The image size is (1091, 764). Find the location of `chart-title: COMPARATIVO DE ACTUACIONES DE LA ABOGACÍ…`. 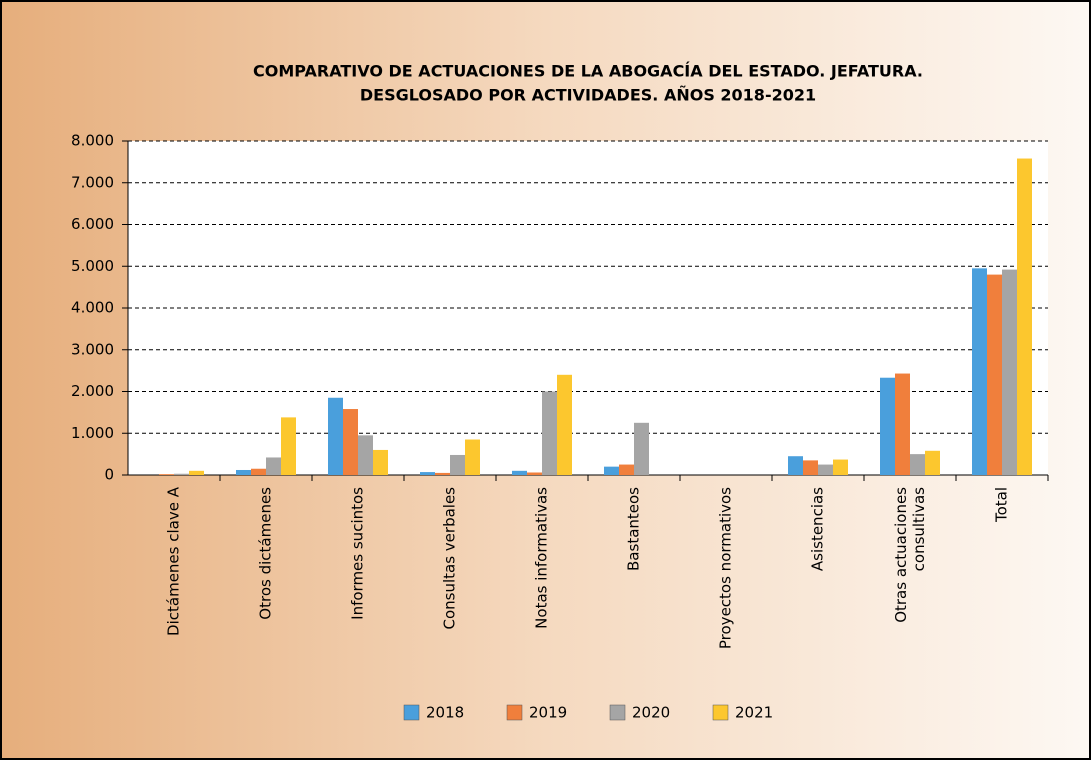

chart-title: COMPARATIVO DE ACTUACIONES DE LA ABOGACÍ… is located at coordinates (588, 71).